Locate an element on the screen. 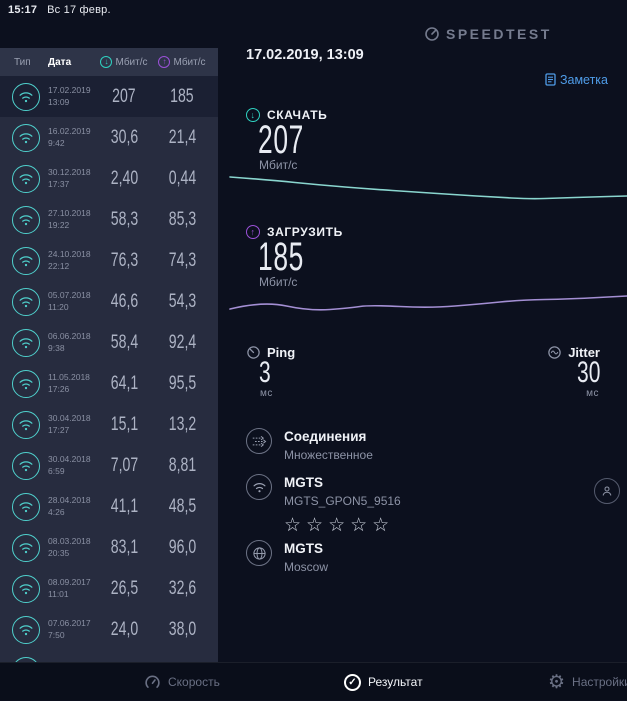  history-row-upload: 38,0 is located at coordinates (182, 629).